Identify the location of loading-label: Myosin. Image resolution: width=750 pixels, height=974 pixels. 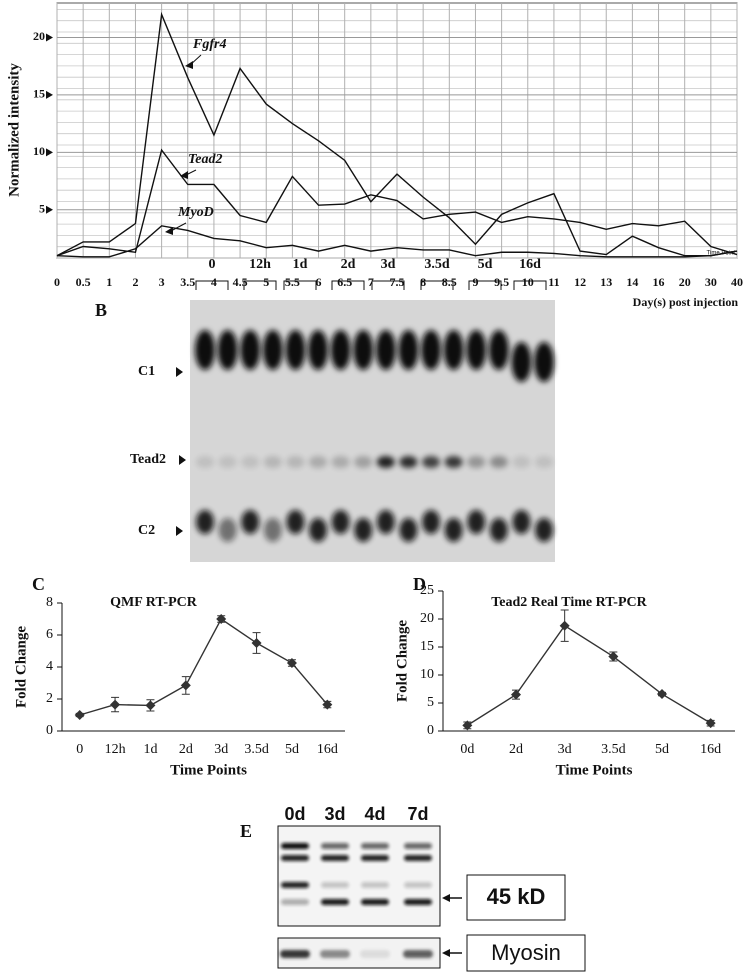
(526, 952).